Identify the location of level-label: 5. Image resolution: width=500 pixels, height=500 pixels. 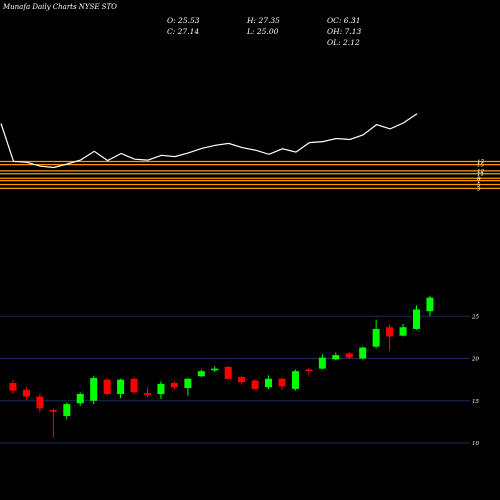
(479, 186).